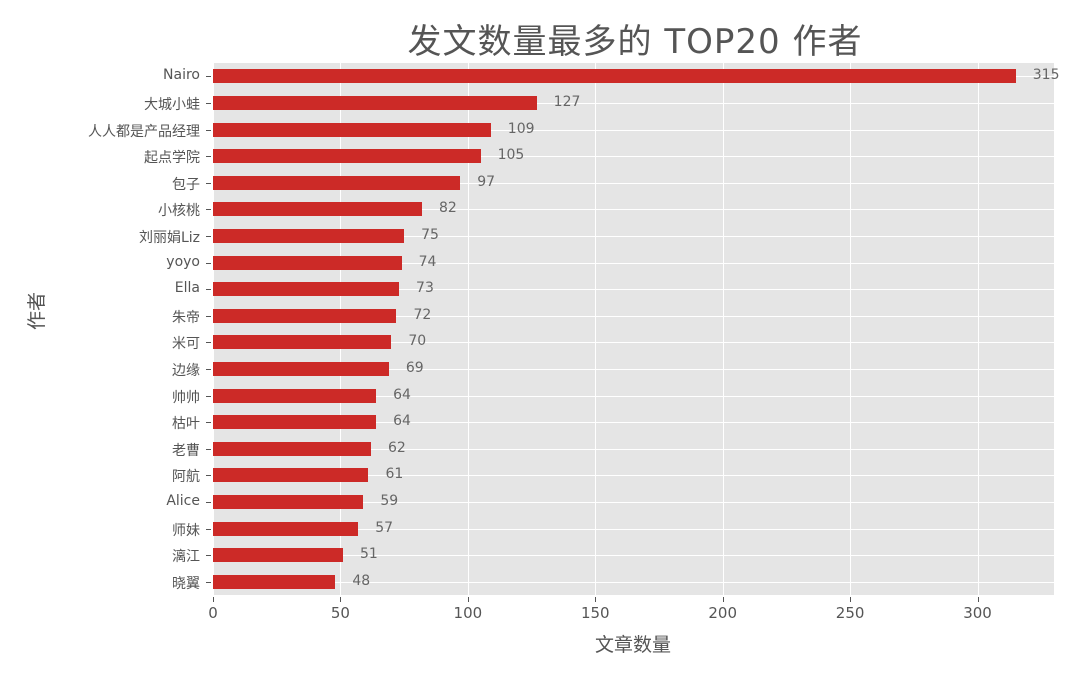 This screenshot has width=1080, height=675. Describe the element at coordinates (172, 158) in the screenshot. I see `y-tick-label: 起点学院` at that location.